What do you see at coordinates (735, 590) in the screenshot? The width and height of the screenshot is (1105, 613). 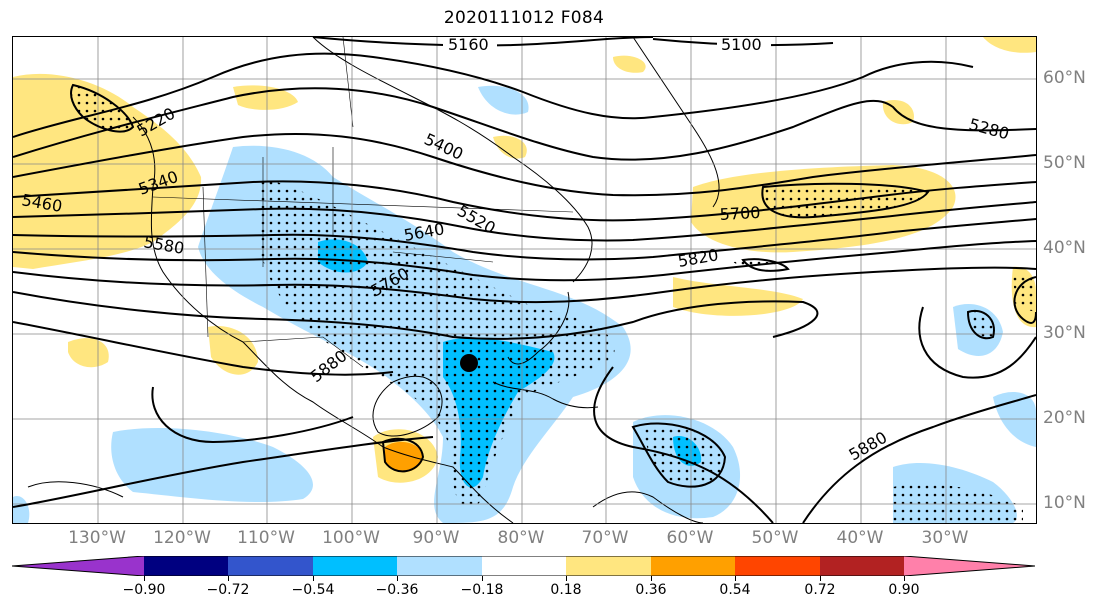 I see `colorbar-tick-label: 0.54` at bounding box center [735, 590].